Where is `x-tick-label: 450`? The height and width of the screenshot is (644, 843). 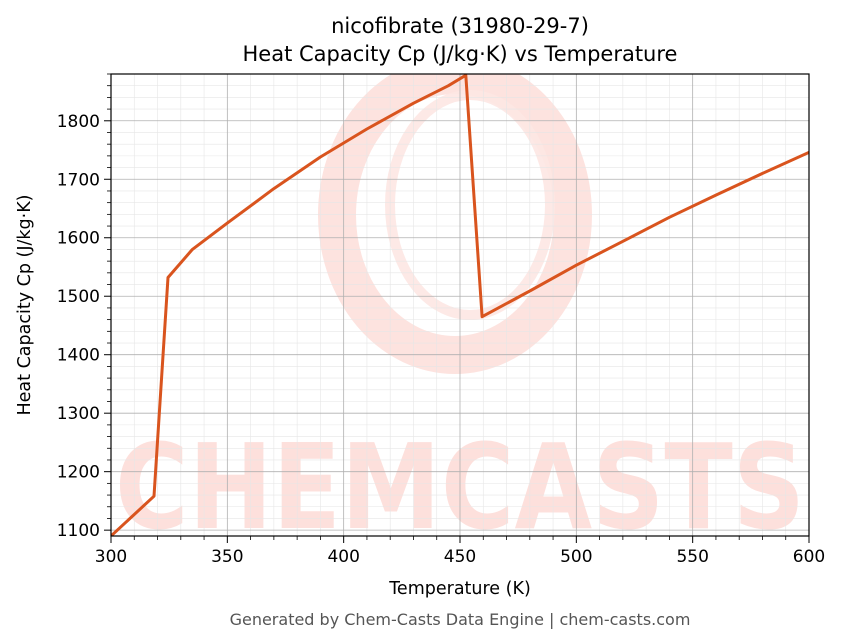 x-tick-label: 450 is located at coordinates (460, 557).